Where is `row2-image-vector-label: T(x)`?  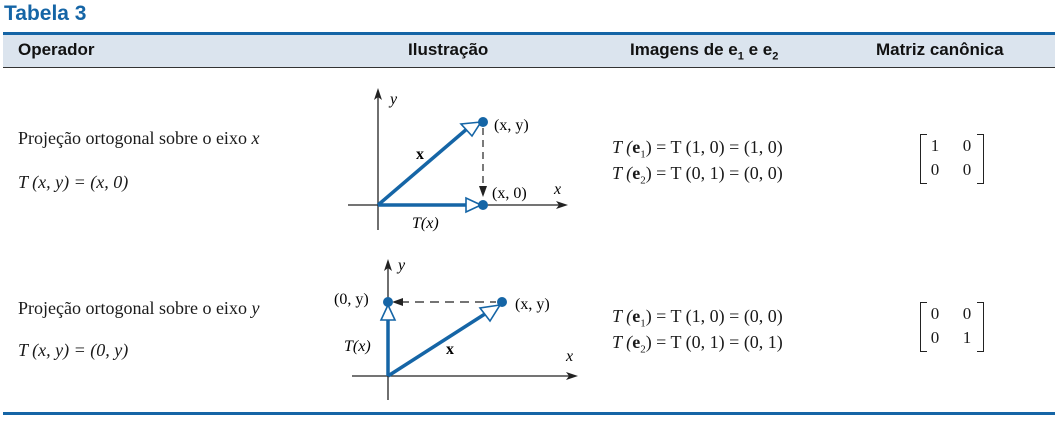
row2-image-vector-label: T(x) is located at coordinates (357, 346).